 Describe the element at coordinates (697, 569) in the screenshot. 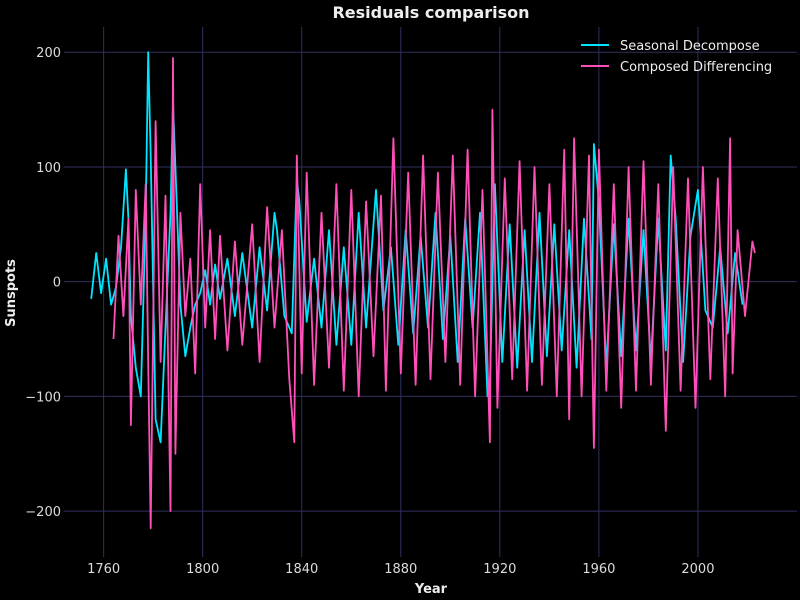

I see `x-tick-label: 2000` at that location.